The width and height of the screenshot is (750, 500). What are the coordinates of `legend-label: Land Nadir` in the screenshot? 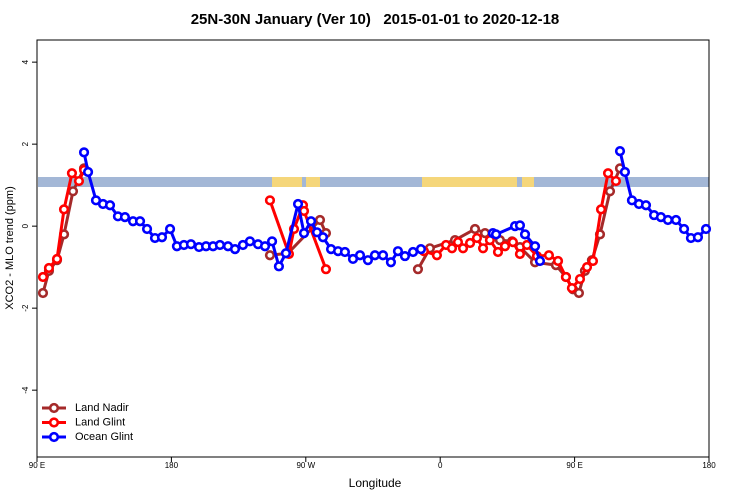 It's located at (102, 408).